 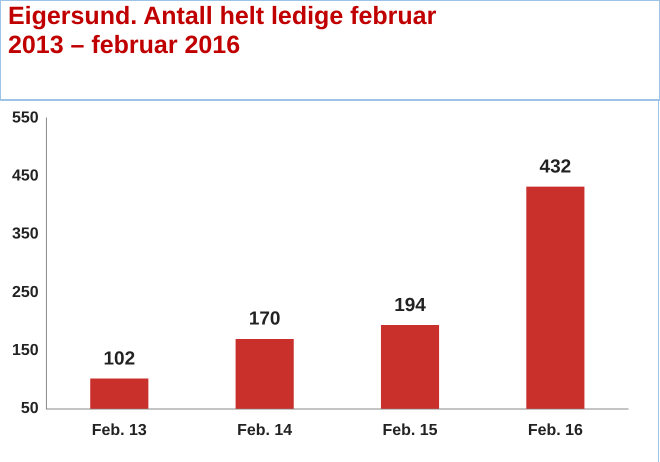 I want to click on y-tick-label: 350, so click(x=25, y=234).